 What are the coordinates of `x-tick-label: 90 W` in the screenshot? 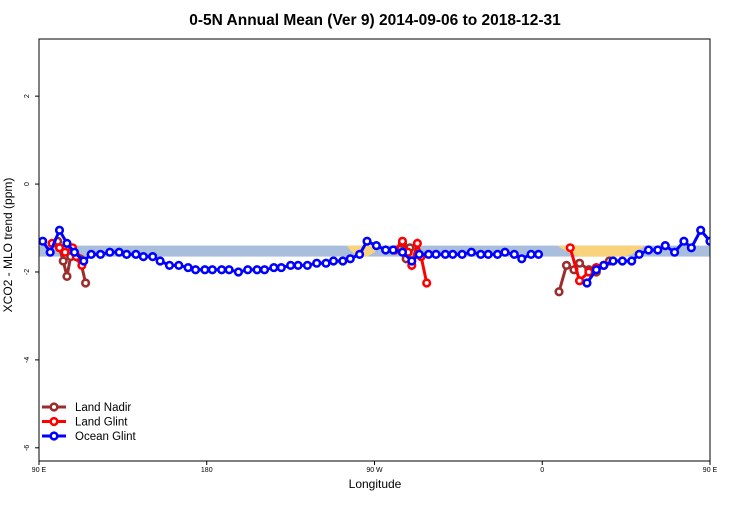 It's located at (374, 470).